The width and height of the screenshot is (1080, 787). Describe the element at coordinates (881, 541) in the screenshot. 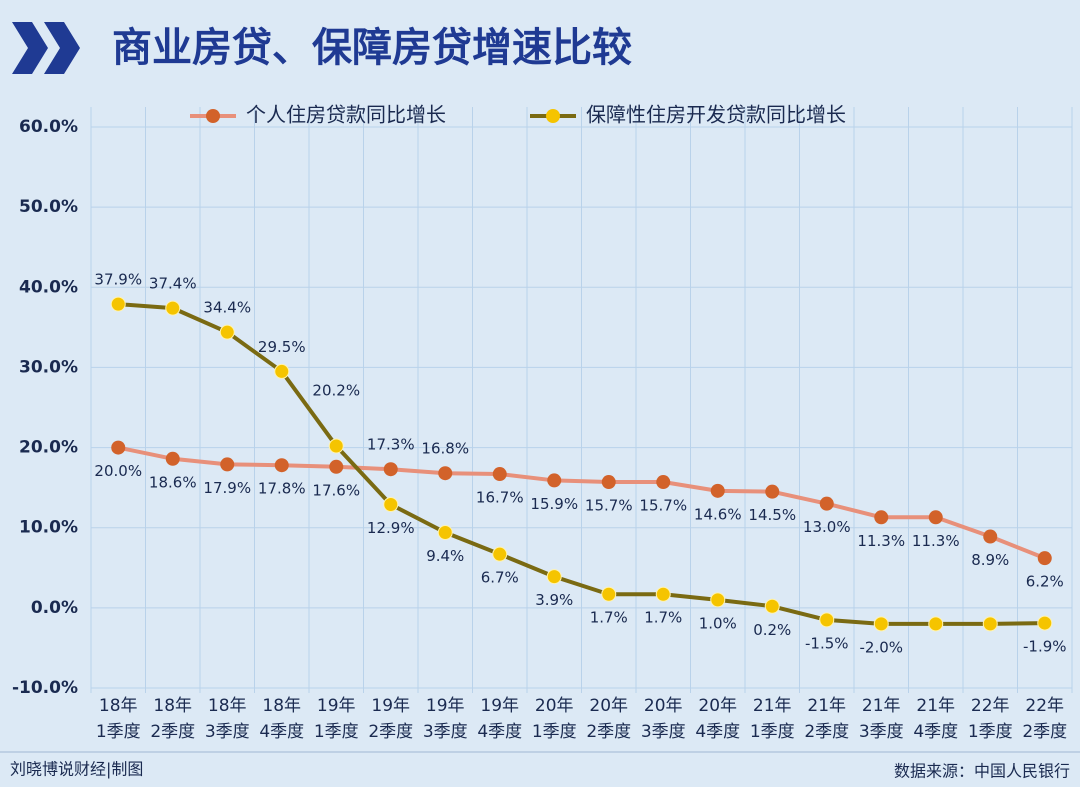

I see `data-label: 11.3%` at that location.